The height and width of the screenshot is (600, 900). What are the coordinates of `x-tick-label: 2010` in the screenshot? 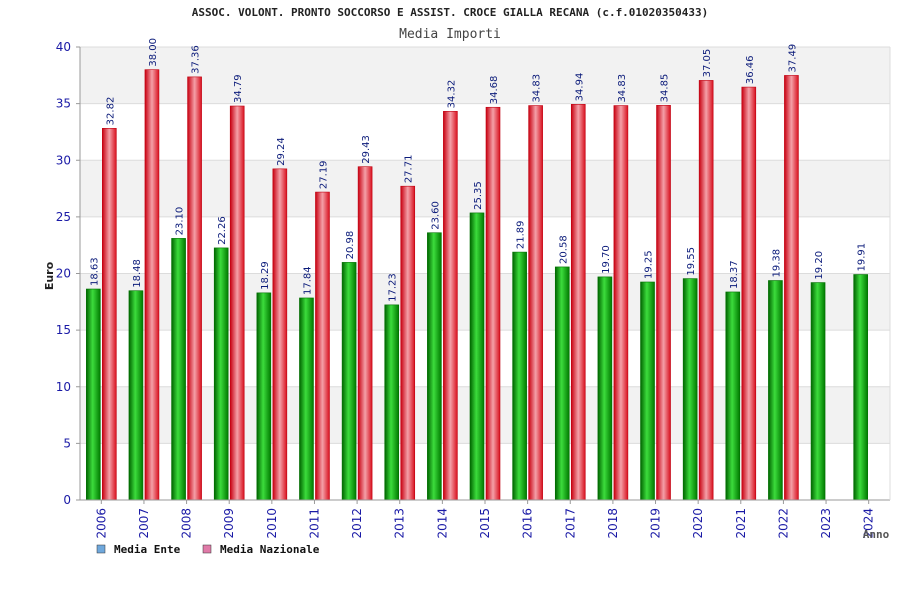 It's located at (272, 523).